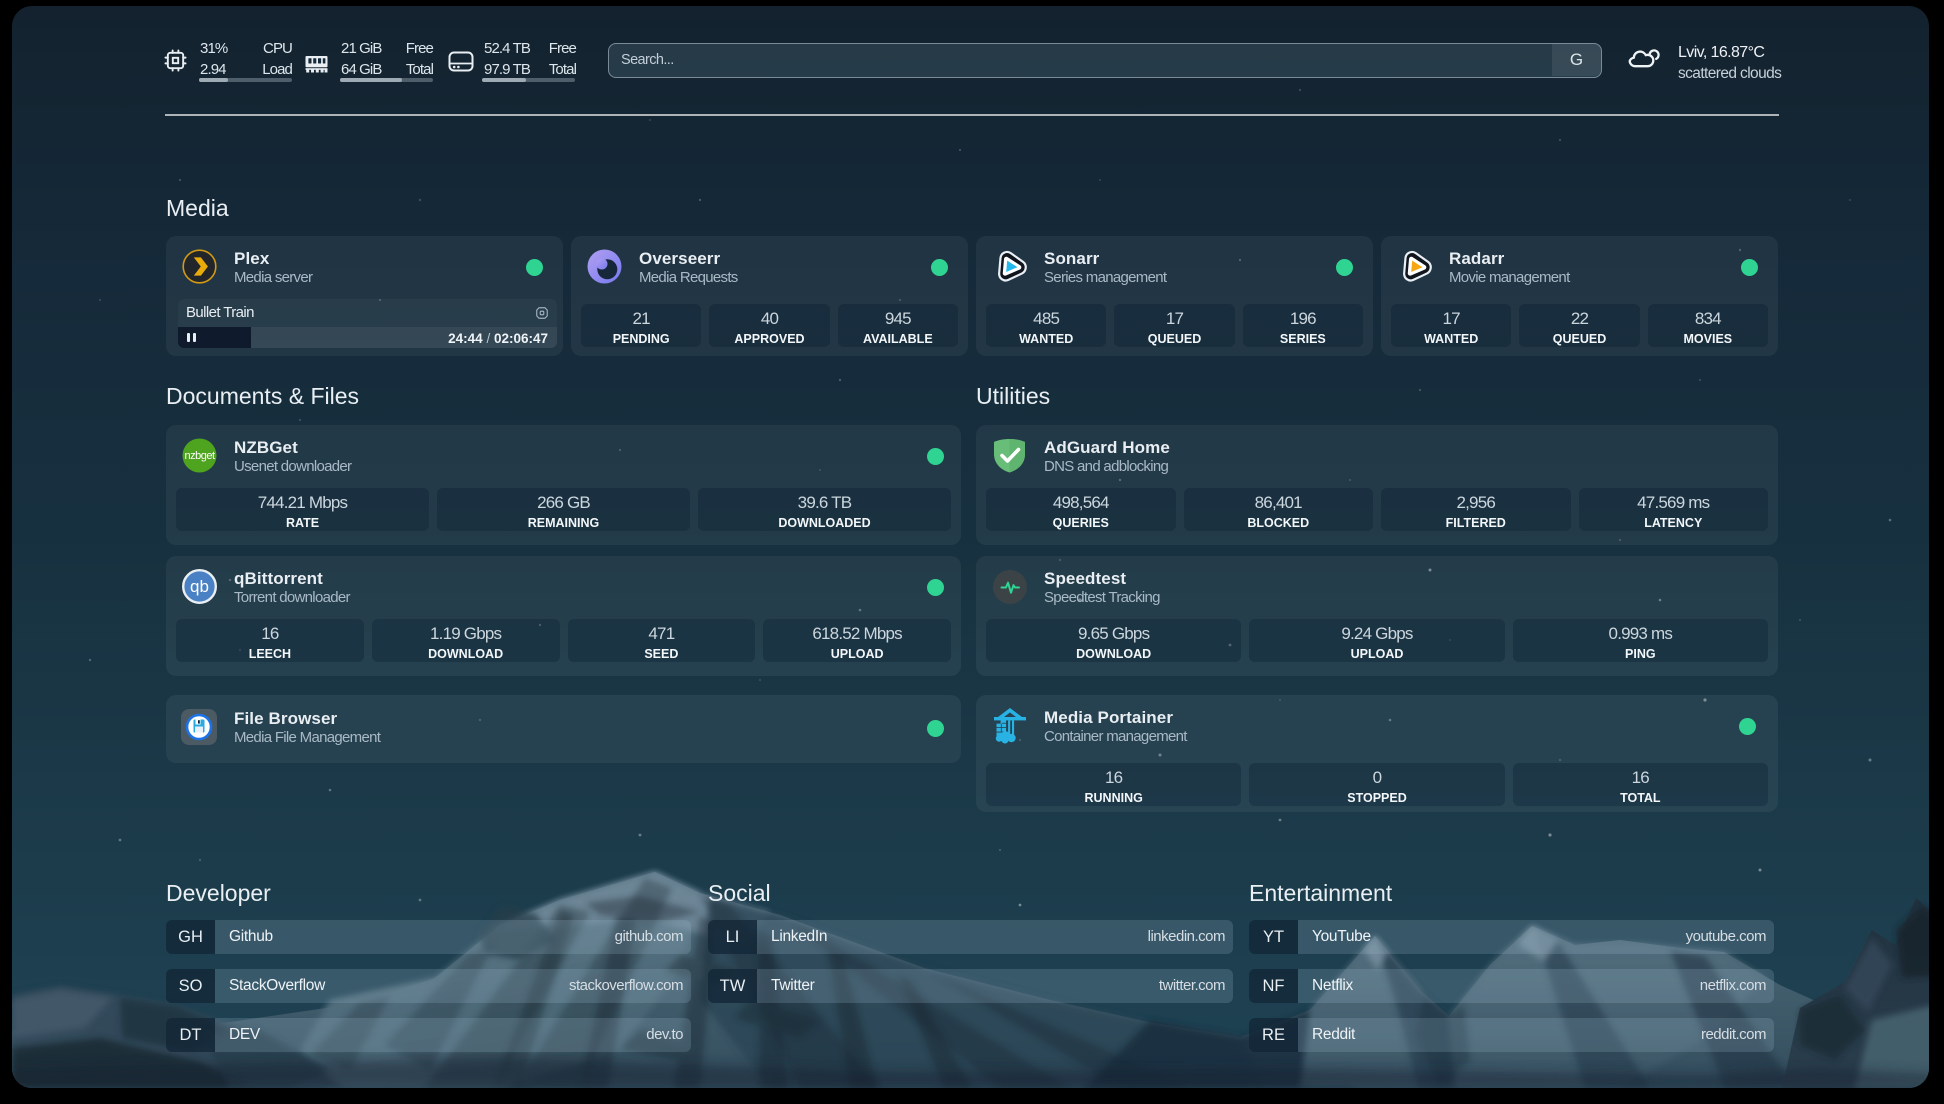 The height and width of the screenshot is (1104, 1944). I want to click on svg-text: qb, so click(199, 586).